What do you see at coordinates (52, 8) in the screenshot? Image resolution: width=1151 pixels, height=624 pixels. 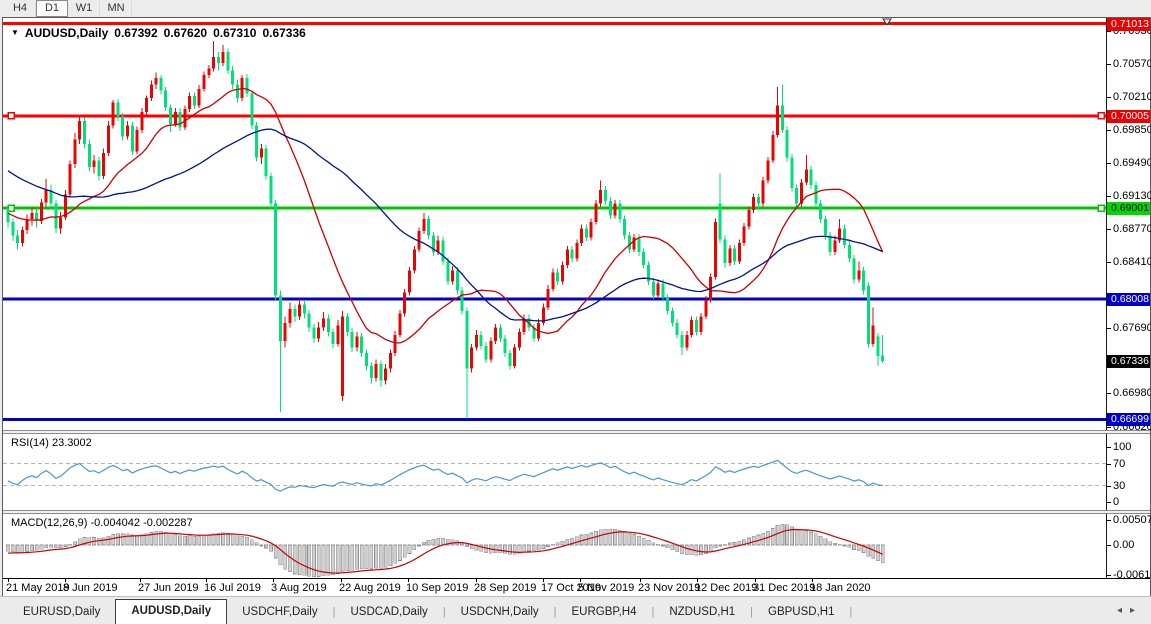 I see `timeframe-button-d1: D1` at bounding box center [52, 8].